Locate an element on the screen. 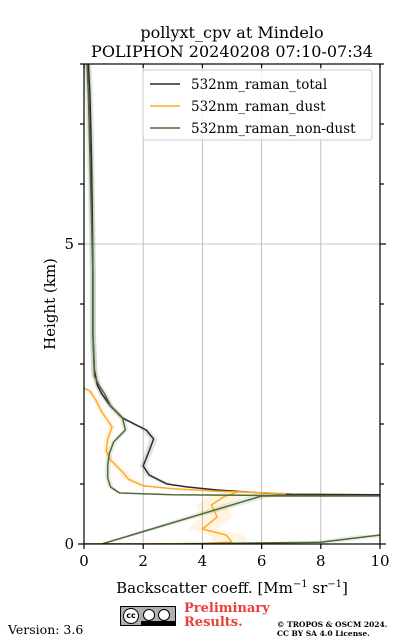 The image size is (400, 640). y-axis-label: Height (km) is located at coordinates (50, 304).